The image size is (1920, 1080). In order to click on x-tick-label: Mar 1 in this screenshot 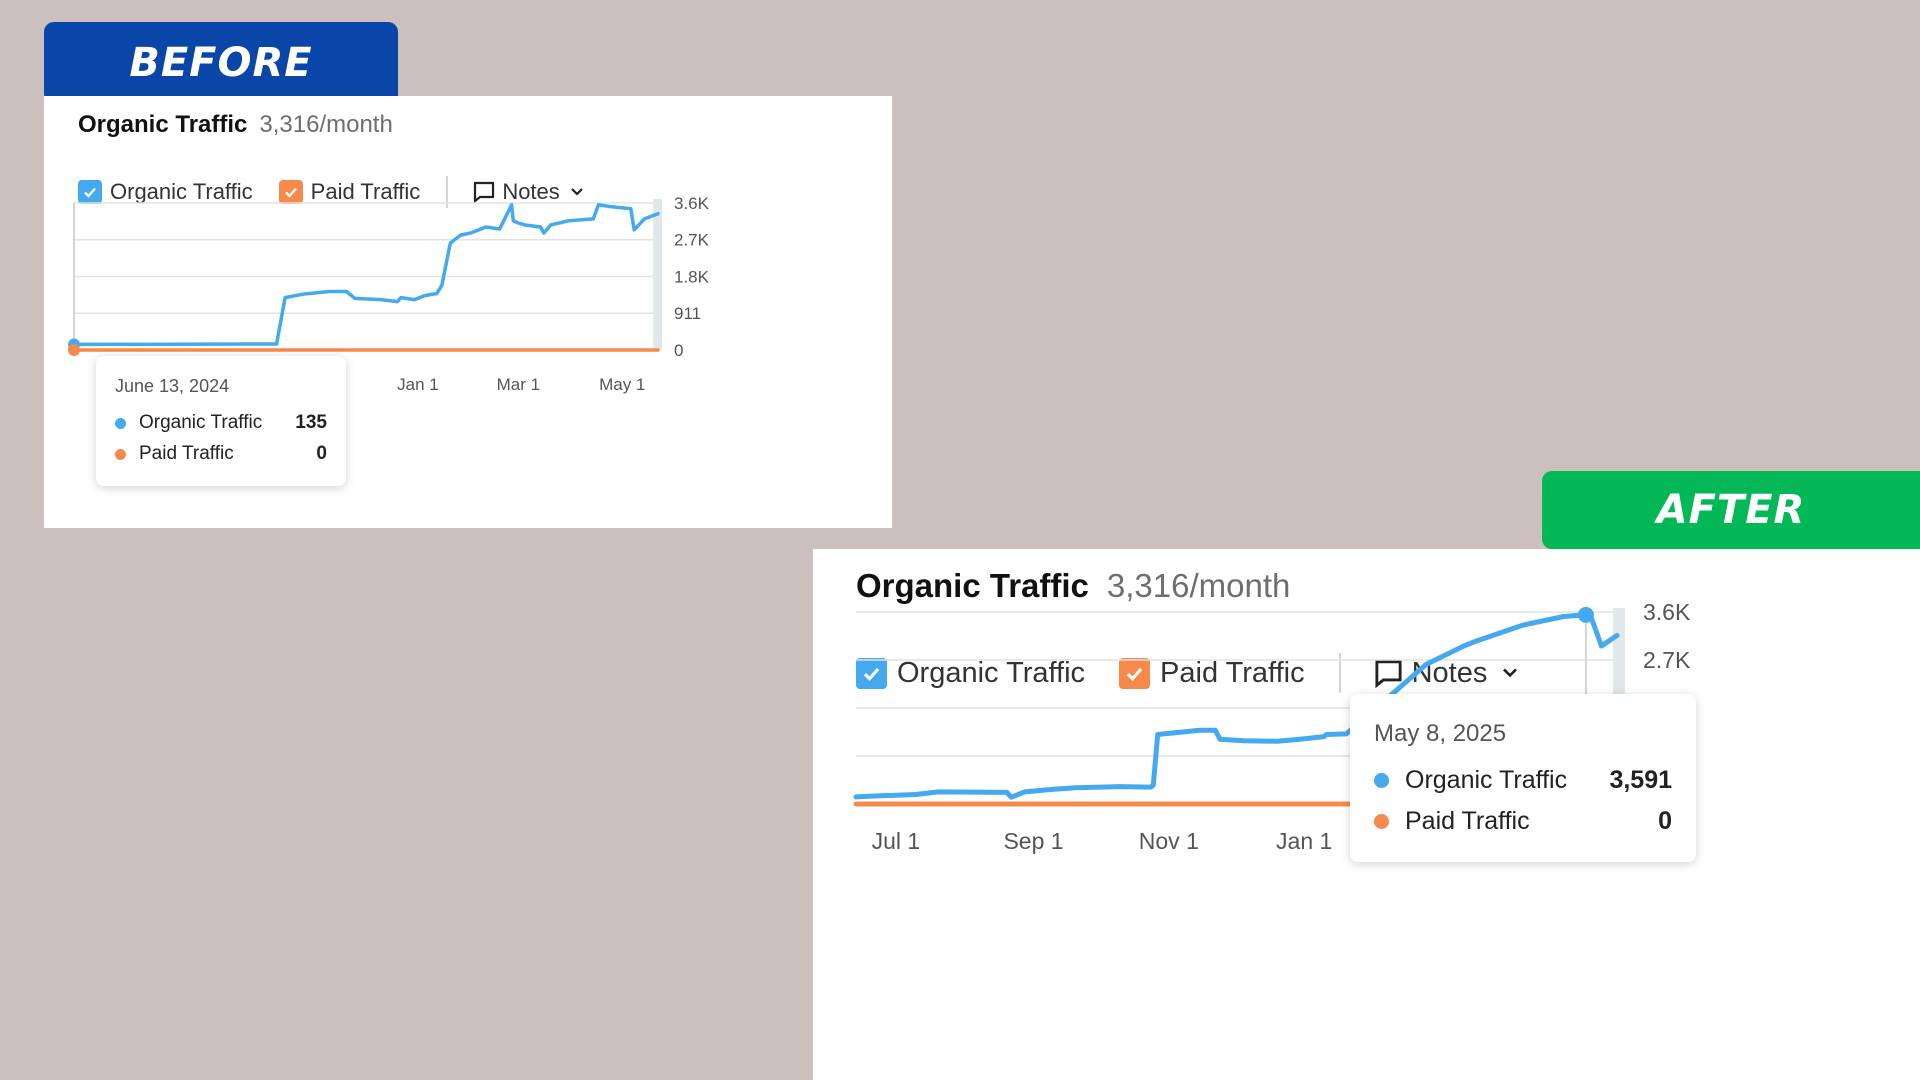, I will do `click(518, 384)`.